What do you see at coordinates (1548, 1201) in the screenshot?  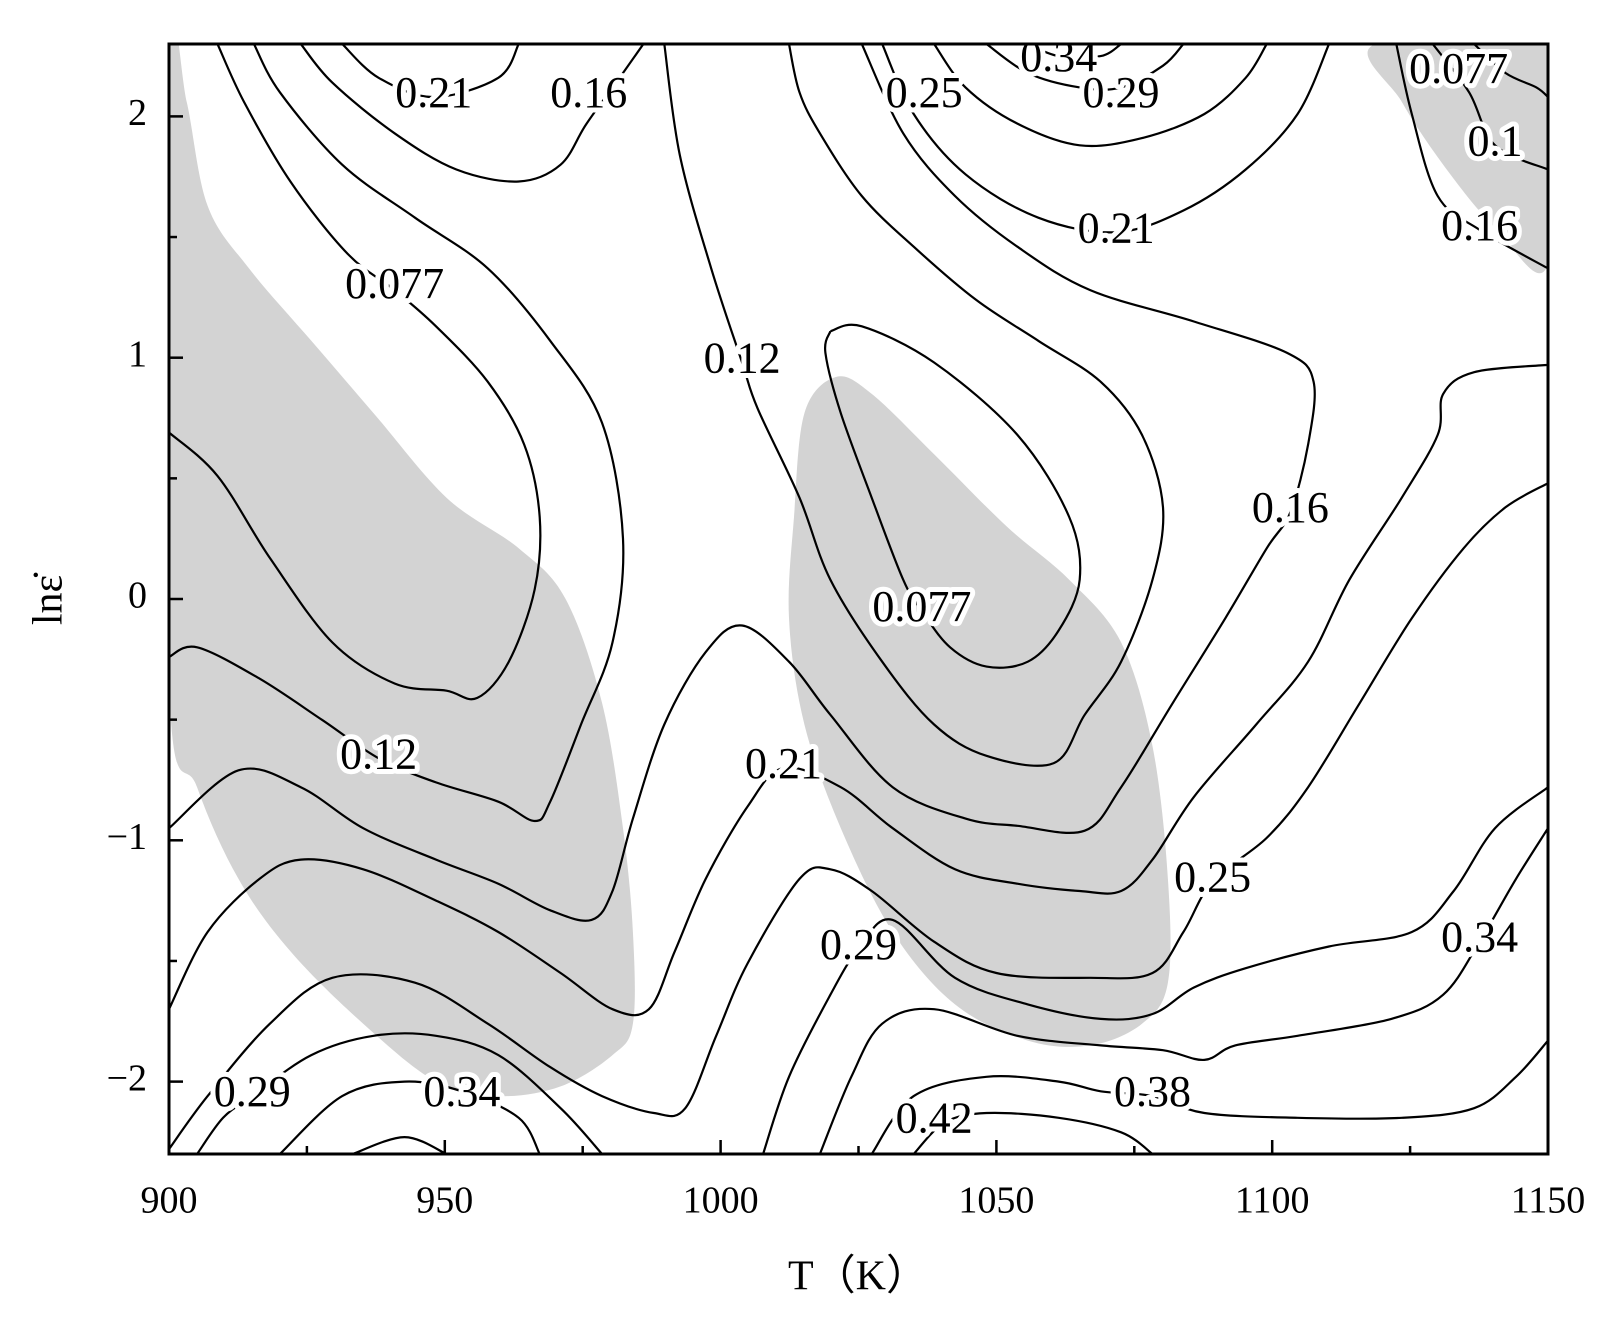 I see `x-tick-label: 1150` at bounding box center [1548, 1201].